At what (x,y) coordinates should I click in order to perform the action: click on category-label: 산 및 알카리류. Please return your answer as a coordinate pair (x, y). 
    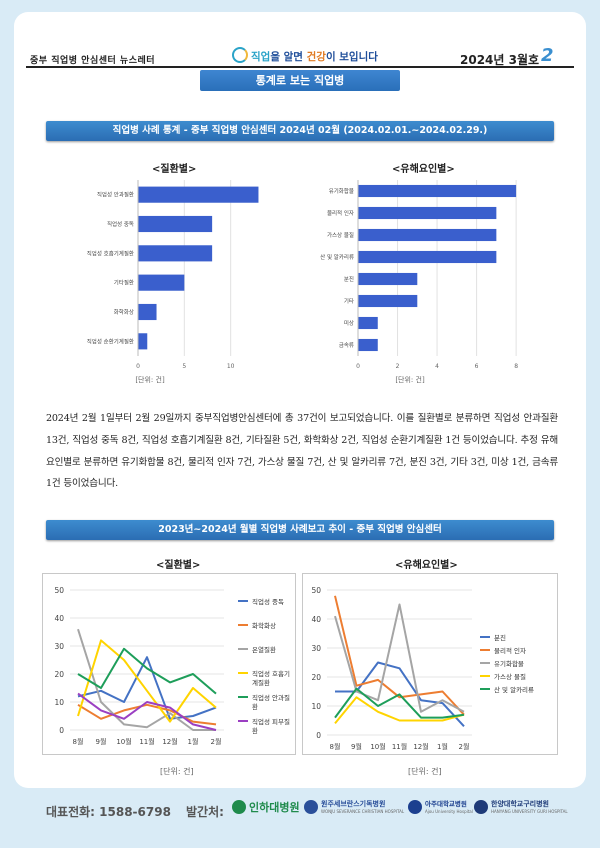
    Looking at the image, I should click on (337, 257).